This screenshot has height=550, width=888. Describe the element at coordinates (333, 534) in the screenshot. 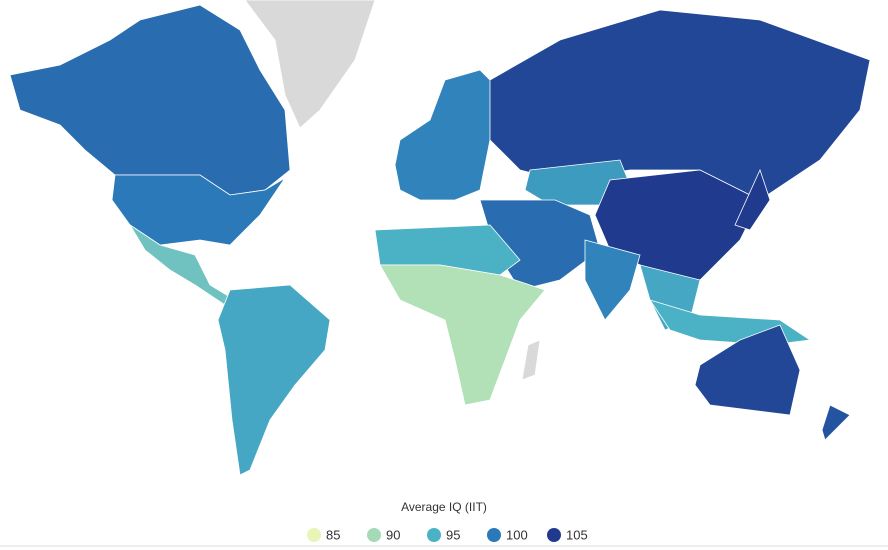

I see `legend-label: 85` at that location.